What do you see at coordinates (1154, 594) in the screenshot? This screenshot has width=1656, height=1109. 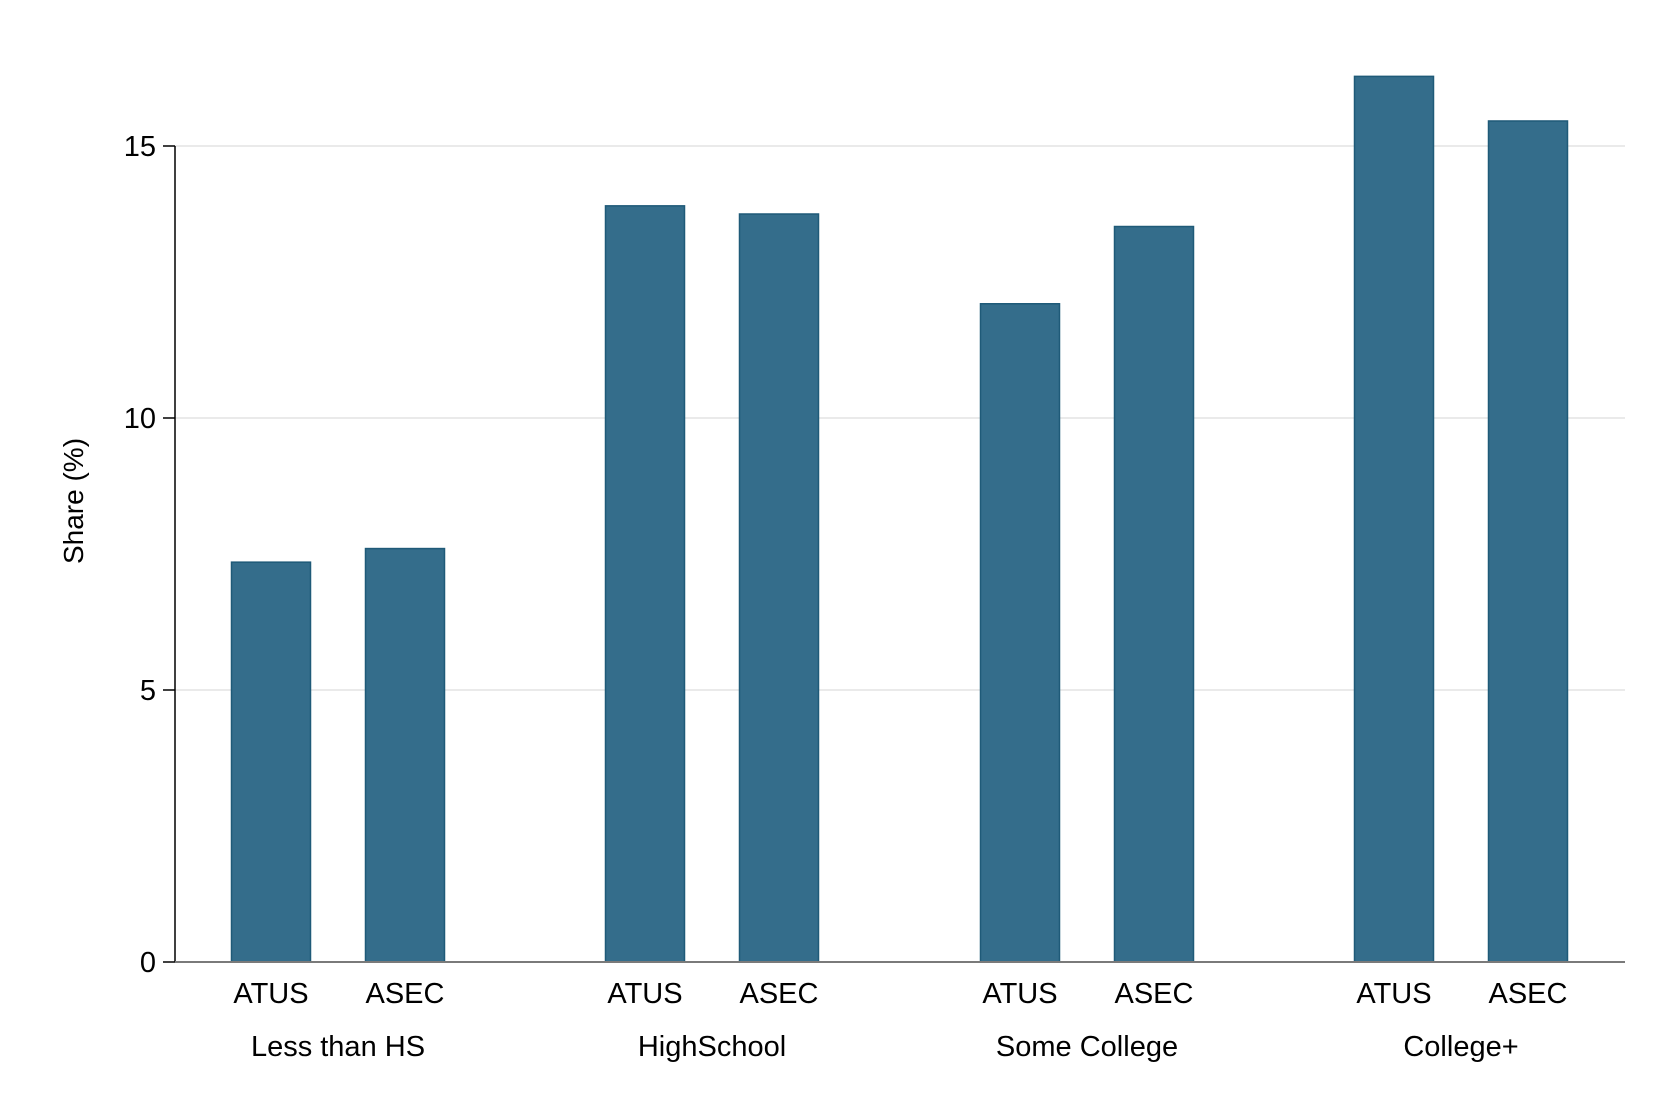 I see `bar-some-college-asec` at bounding box center [1154, 594].